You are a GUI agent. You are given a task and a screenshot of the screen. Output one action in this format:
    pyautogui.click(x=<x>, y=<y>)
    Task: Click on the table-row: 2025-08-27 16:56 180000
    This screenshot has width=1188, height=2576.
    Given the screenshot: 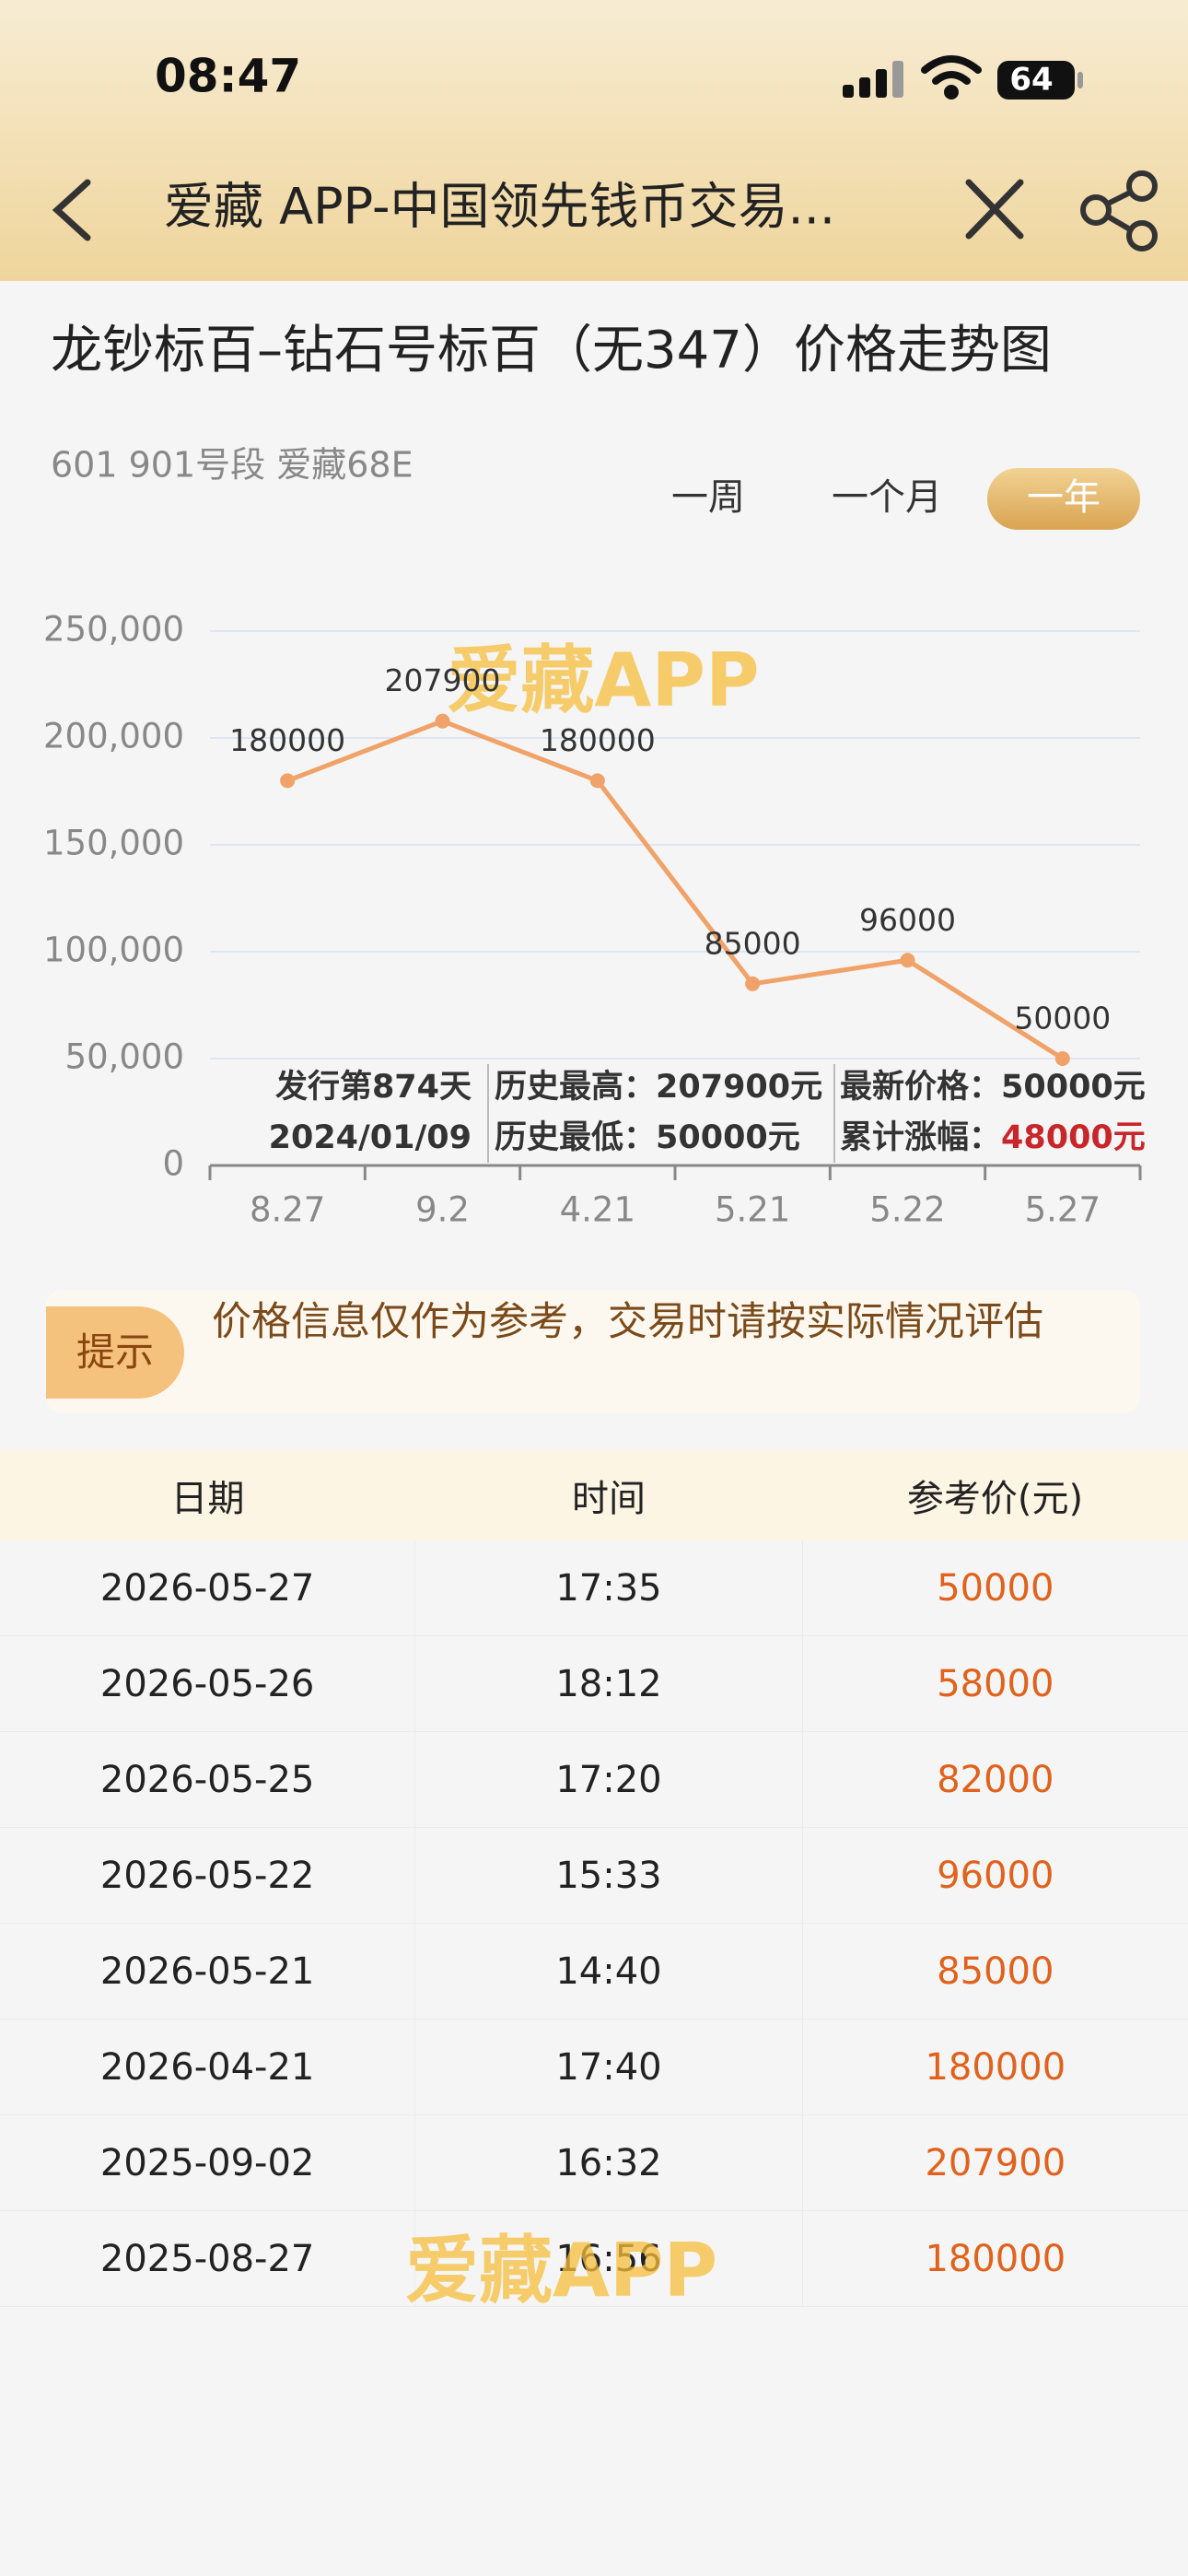 What is the action you would take?
    pyautogui.click(x=594, y=2259)
    